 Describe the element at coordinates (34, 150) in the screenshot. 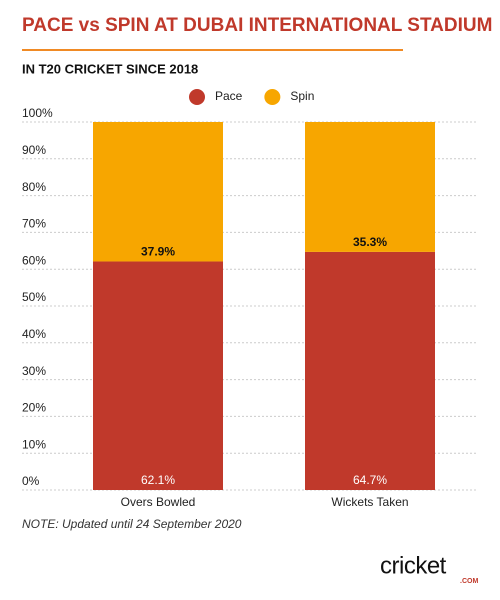

I see `y-tick-label: 90%` at that location.